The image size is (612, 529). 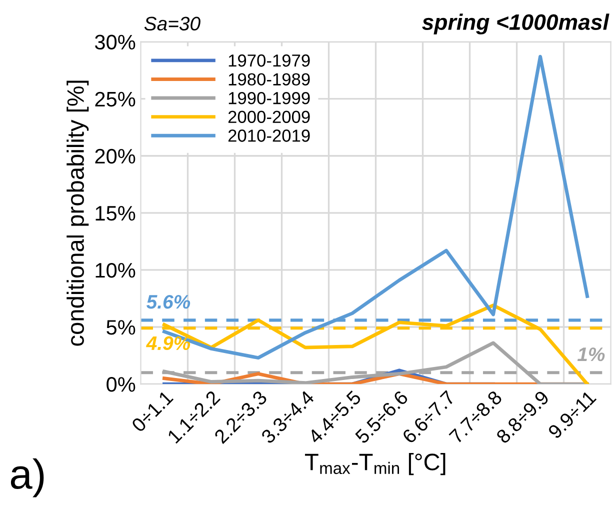 I want to click on x-axis-title: T$_{max}$-T$_{min}$ [°C], so click(x=375, y=464).